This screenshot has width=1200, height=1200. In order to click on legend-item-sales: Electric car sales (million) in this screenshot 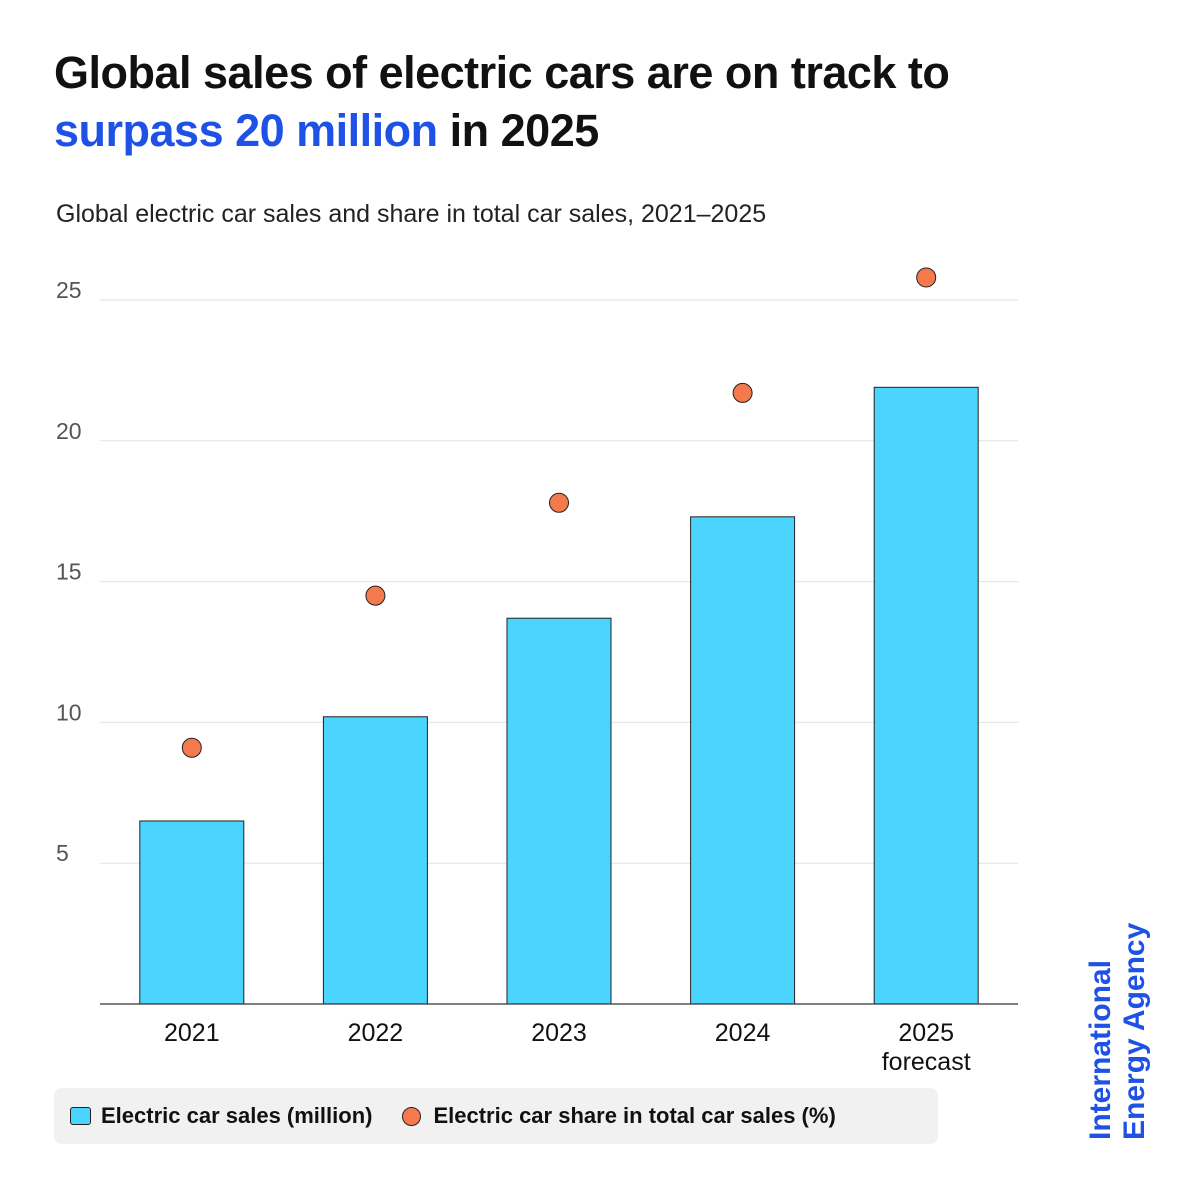, I will do `click(221, 1116)`.